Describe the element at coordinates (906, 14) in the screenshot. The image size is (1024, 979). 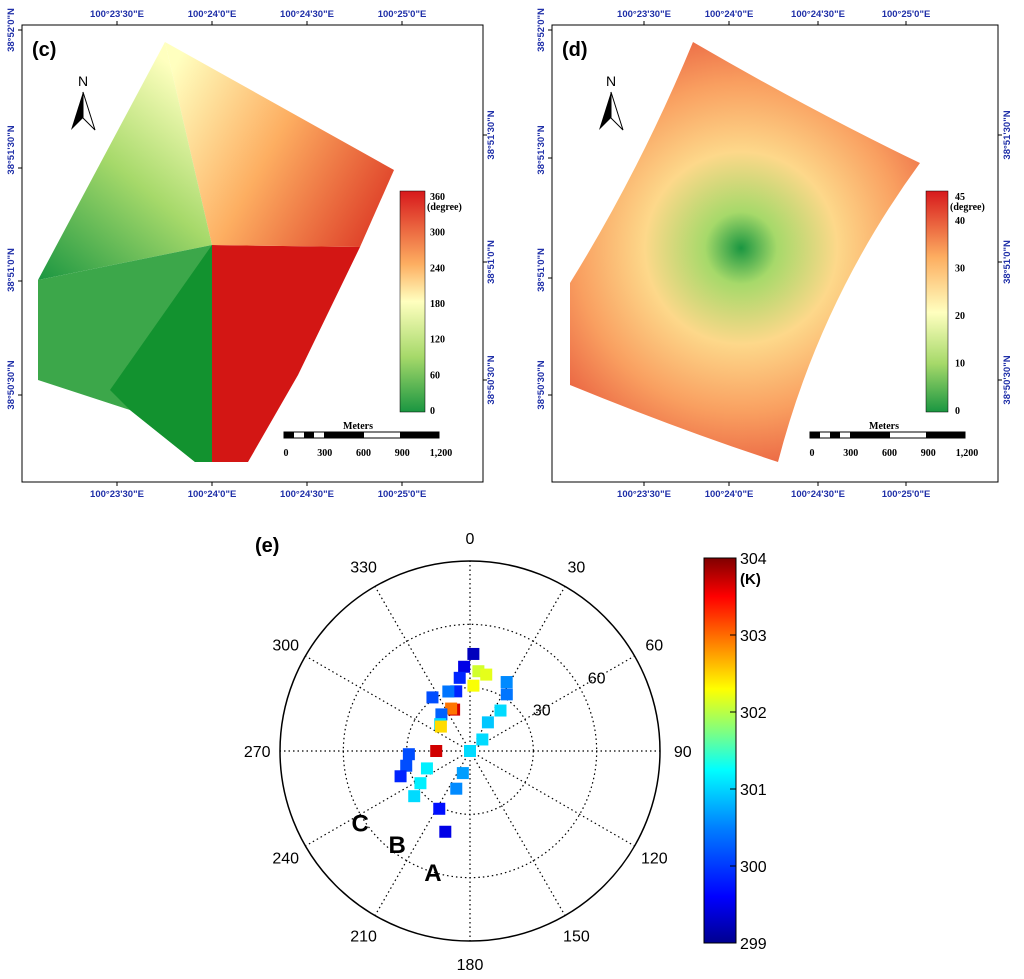
I see `lon-label-top: 100°25'0"E` at that location.